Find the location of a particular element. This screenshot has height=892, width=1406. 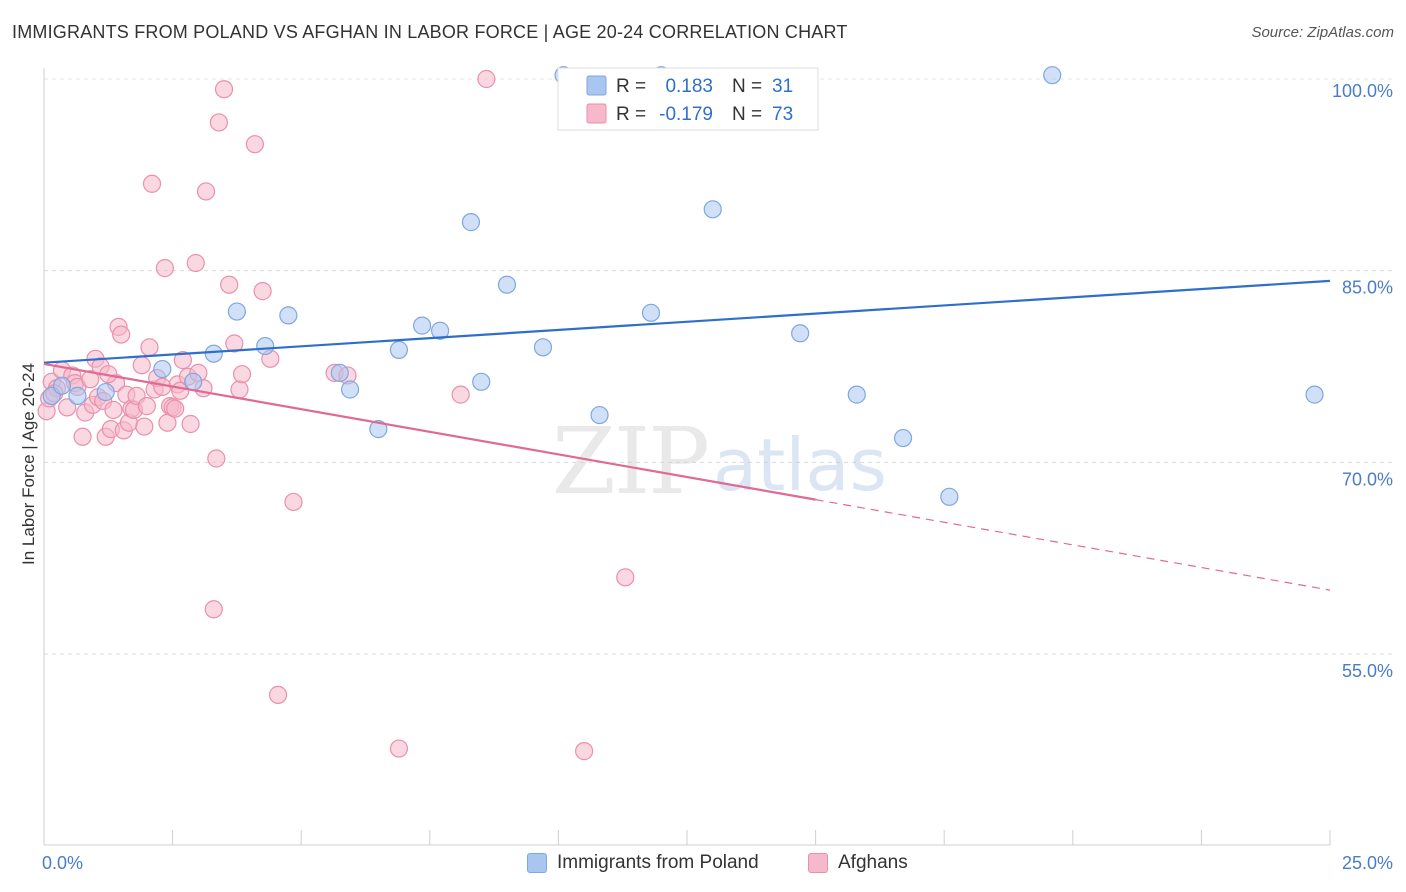

series-legend: Immigrants from Poland Afghans is located at coordinates (703, 865).